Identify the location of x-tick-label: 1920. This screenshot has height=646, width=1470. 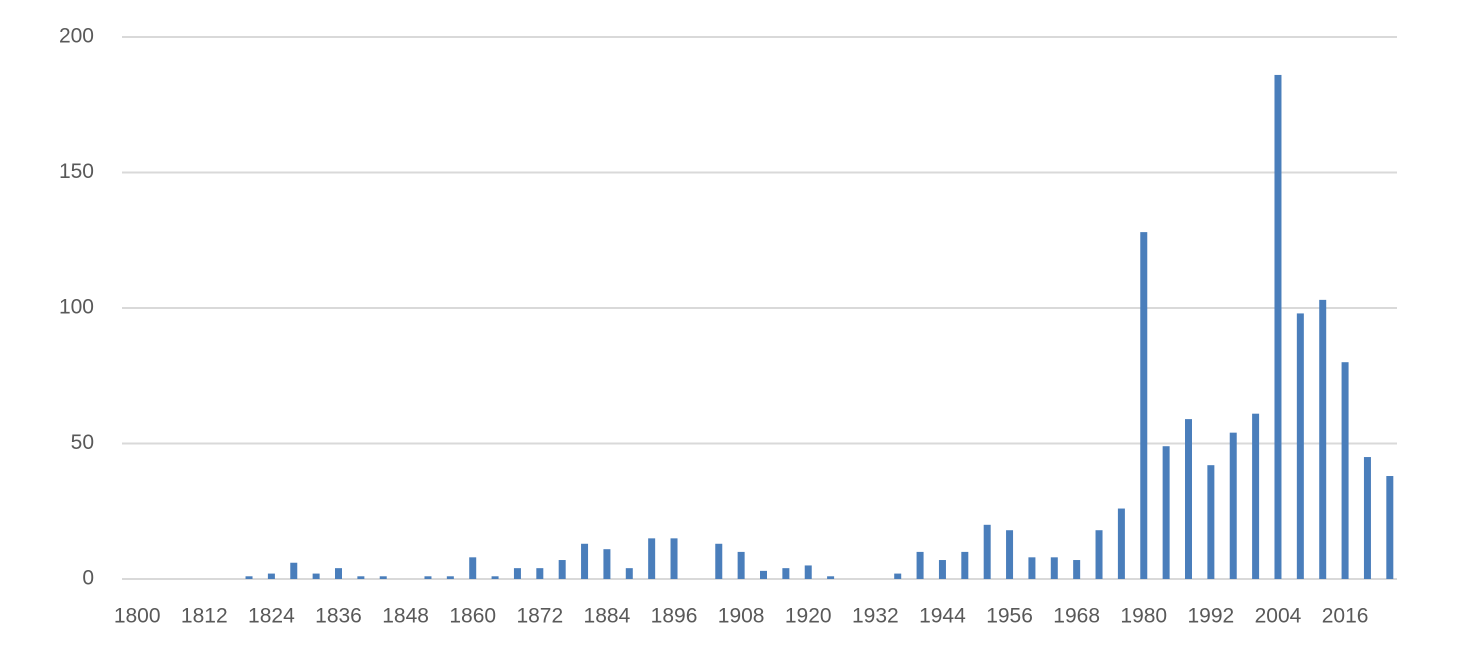
(808, 616).